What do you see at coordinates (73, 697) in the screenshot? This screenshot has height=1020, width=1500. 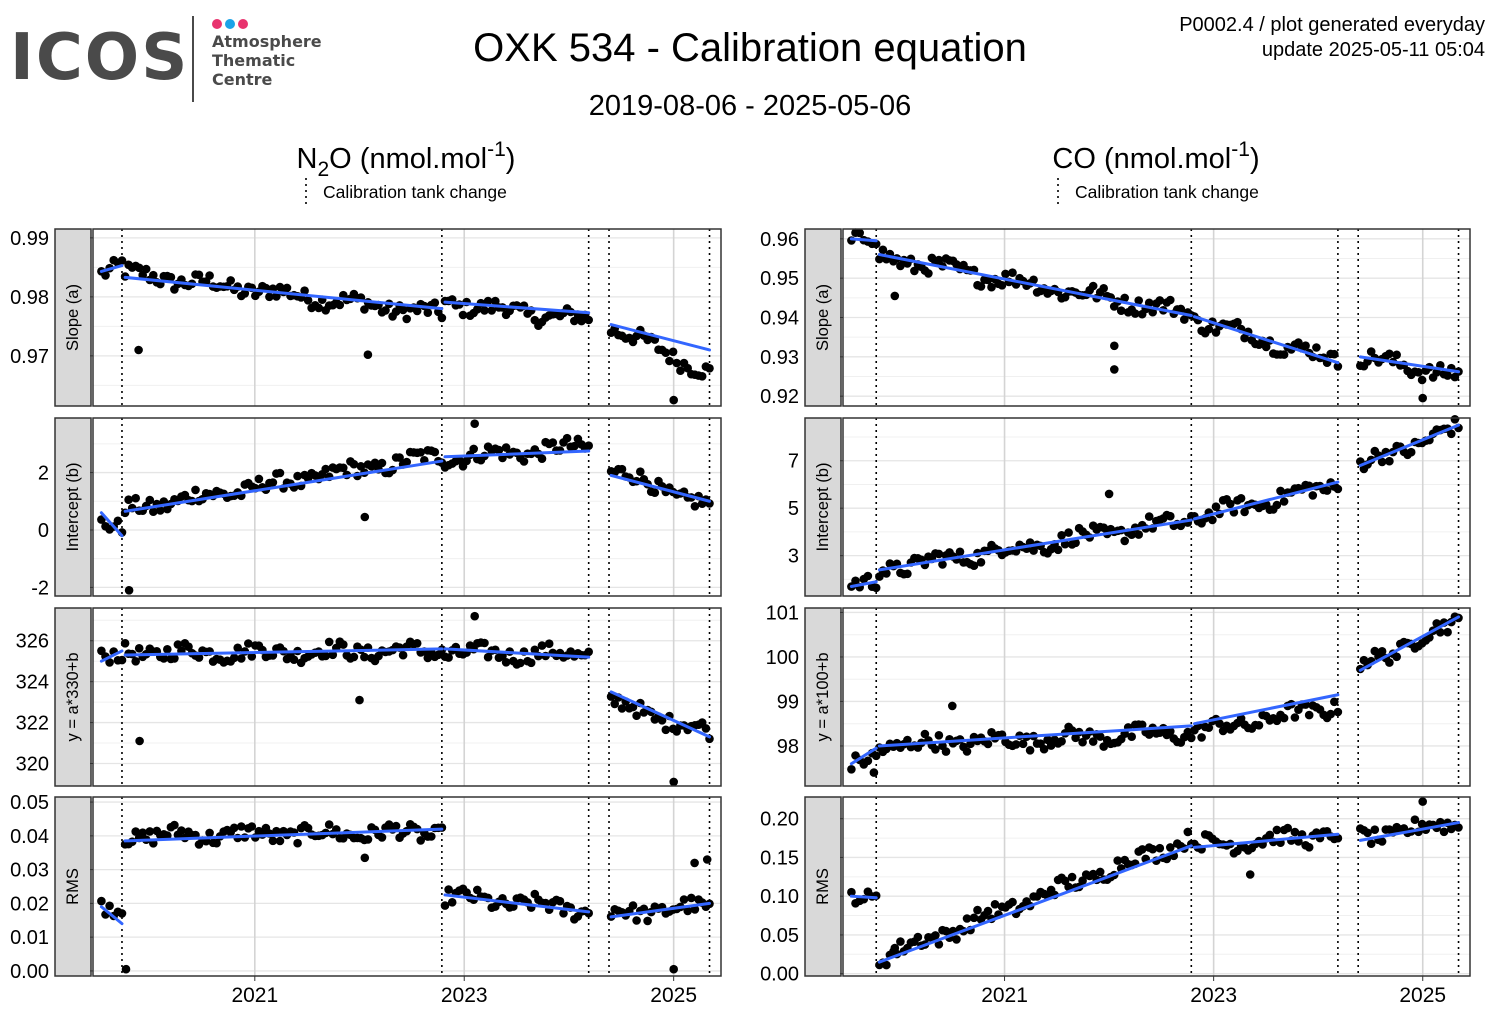 I see `panel-label: y = a*330+b` at bounding box center [73, 697].